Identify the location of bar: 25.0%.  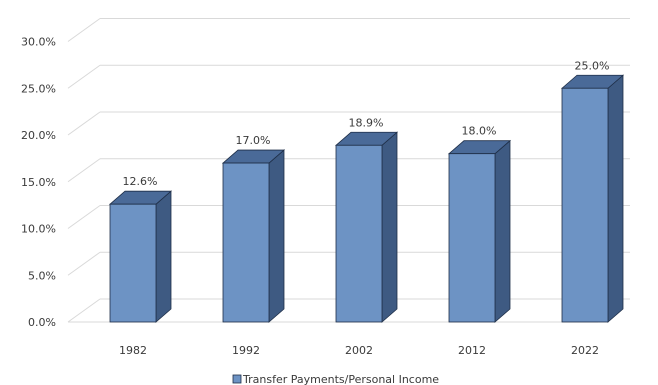
(592, 191).